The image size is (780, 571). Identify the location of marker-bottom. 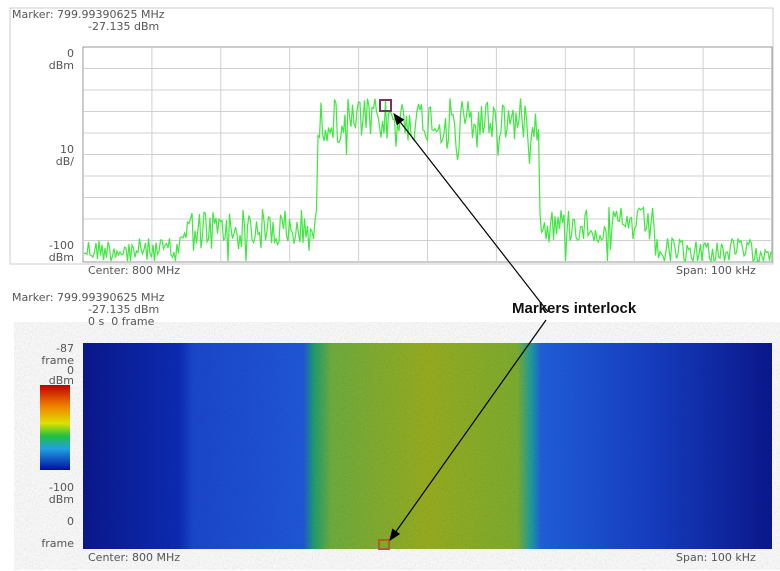
(384, 544).